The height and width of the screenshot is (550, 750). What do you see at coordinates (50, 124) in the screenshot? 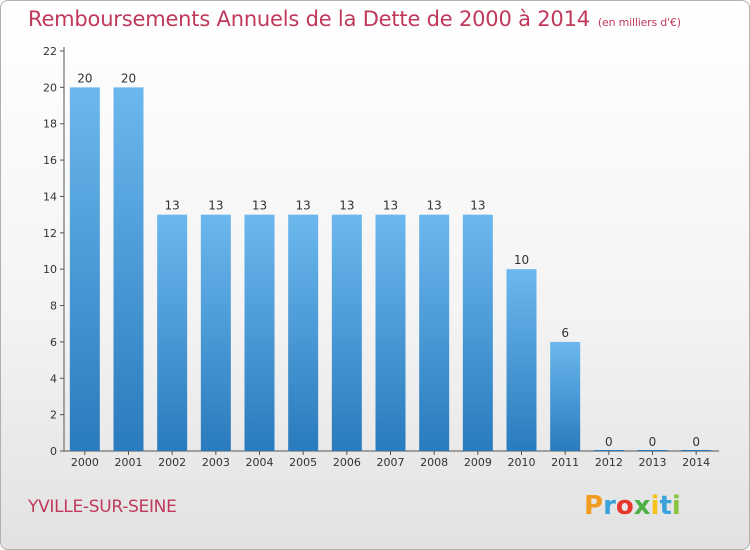
I see `y-tick-label: 18` at bounding box center [50, 124].